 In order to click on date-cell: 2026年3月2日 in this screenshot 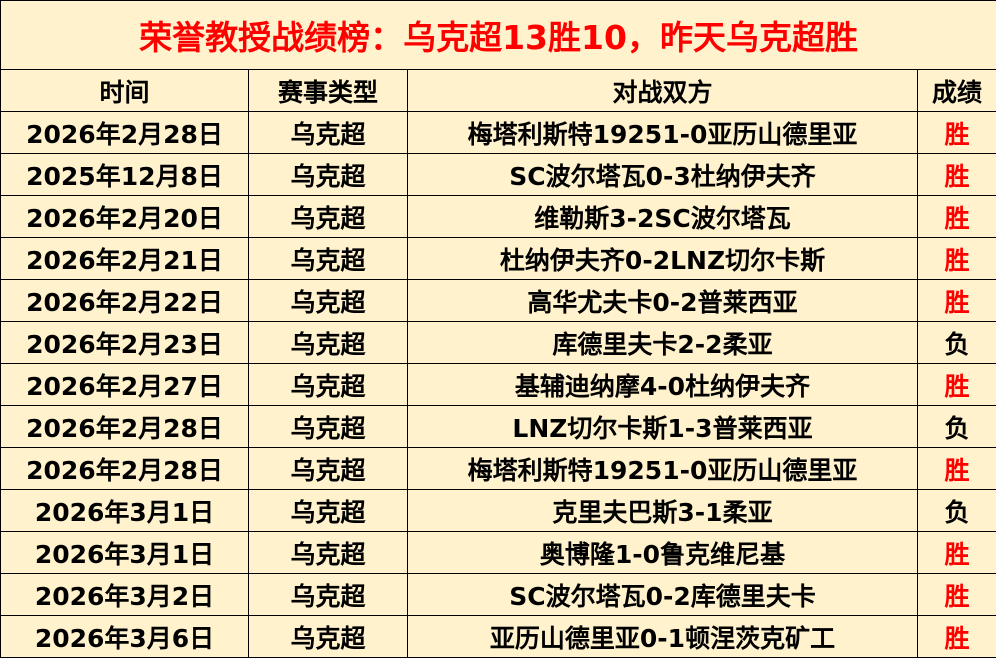, I will do `click(124, 594)`.